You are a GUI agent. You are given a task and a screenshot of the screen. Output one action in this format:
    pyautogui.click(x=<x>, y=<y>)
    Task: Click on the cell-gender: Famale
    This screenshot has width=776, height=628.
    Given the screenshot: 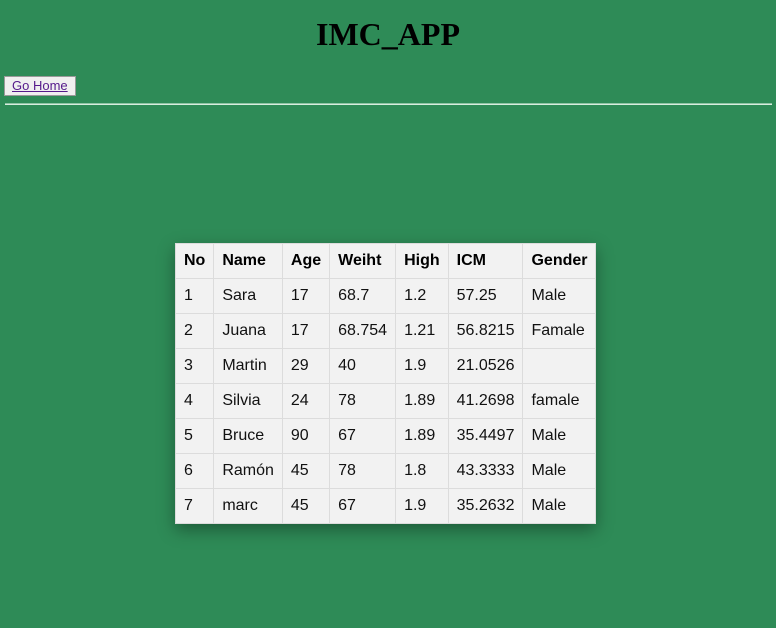 What is the action you would take?
    pyautogui.click(x=559, y=331)
    